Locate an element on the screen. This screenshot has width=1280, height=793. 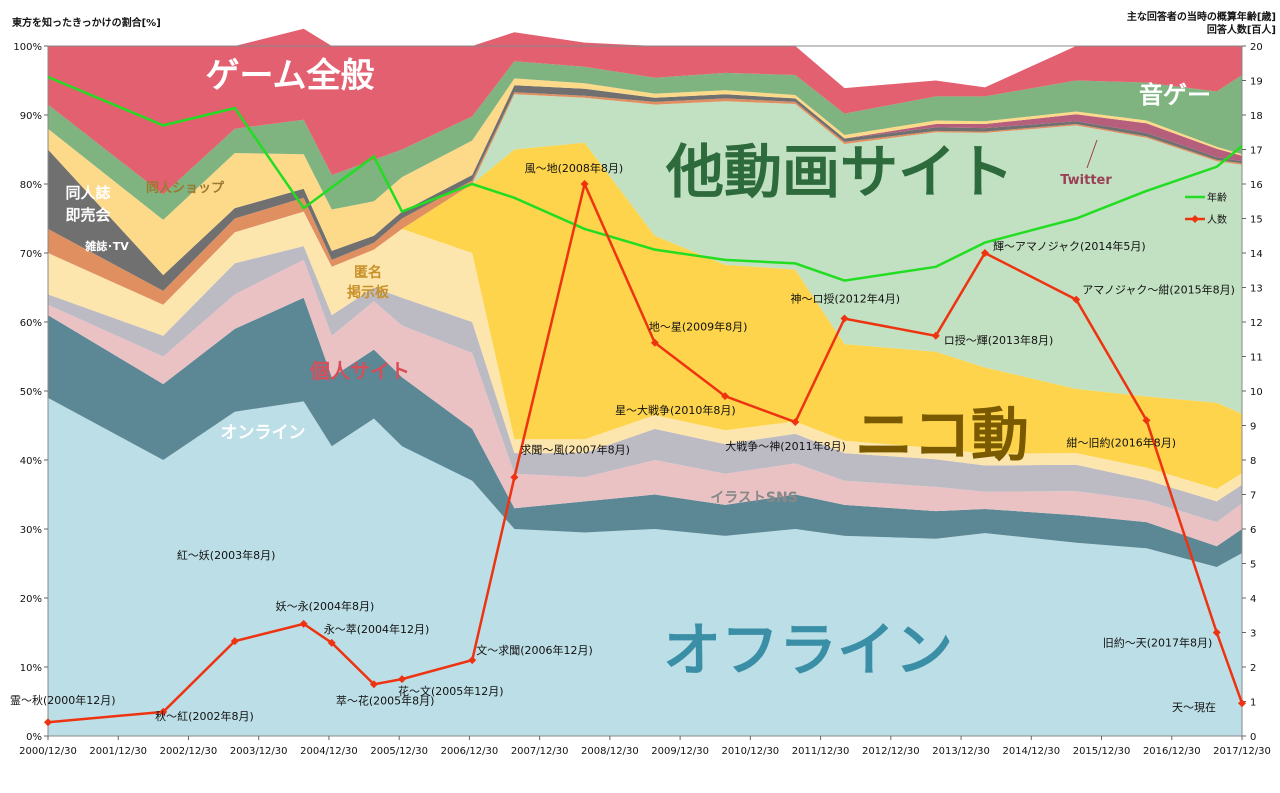
x-tick-label: 2002/12/30 is located at coordinates (189, 751).